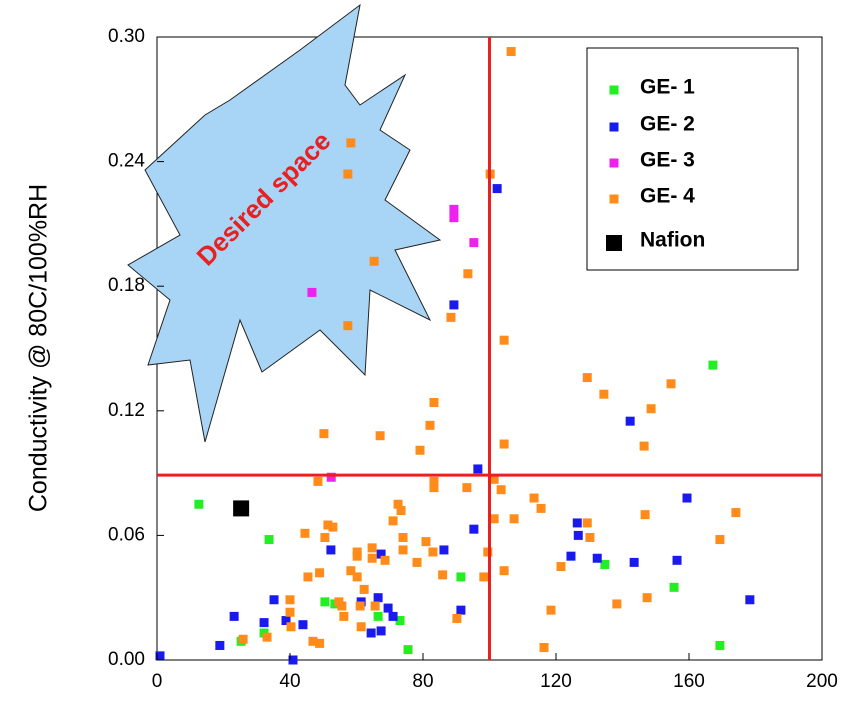 This screenshot has width=852, height=708. Describe the element at coordinates (422, 681) in the screenshot. I see `x-tick-label: 80` at that location.